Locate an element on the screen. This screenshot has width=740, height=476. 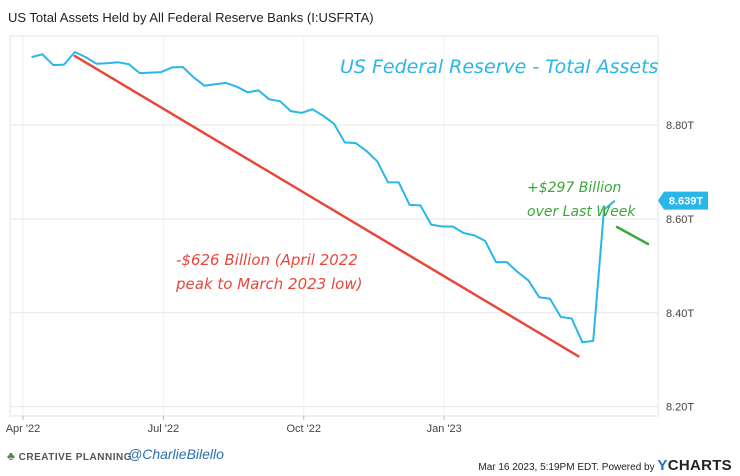
x-tick-label: Jul '22 is located at coordinates (163, 429).